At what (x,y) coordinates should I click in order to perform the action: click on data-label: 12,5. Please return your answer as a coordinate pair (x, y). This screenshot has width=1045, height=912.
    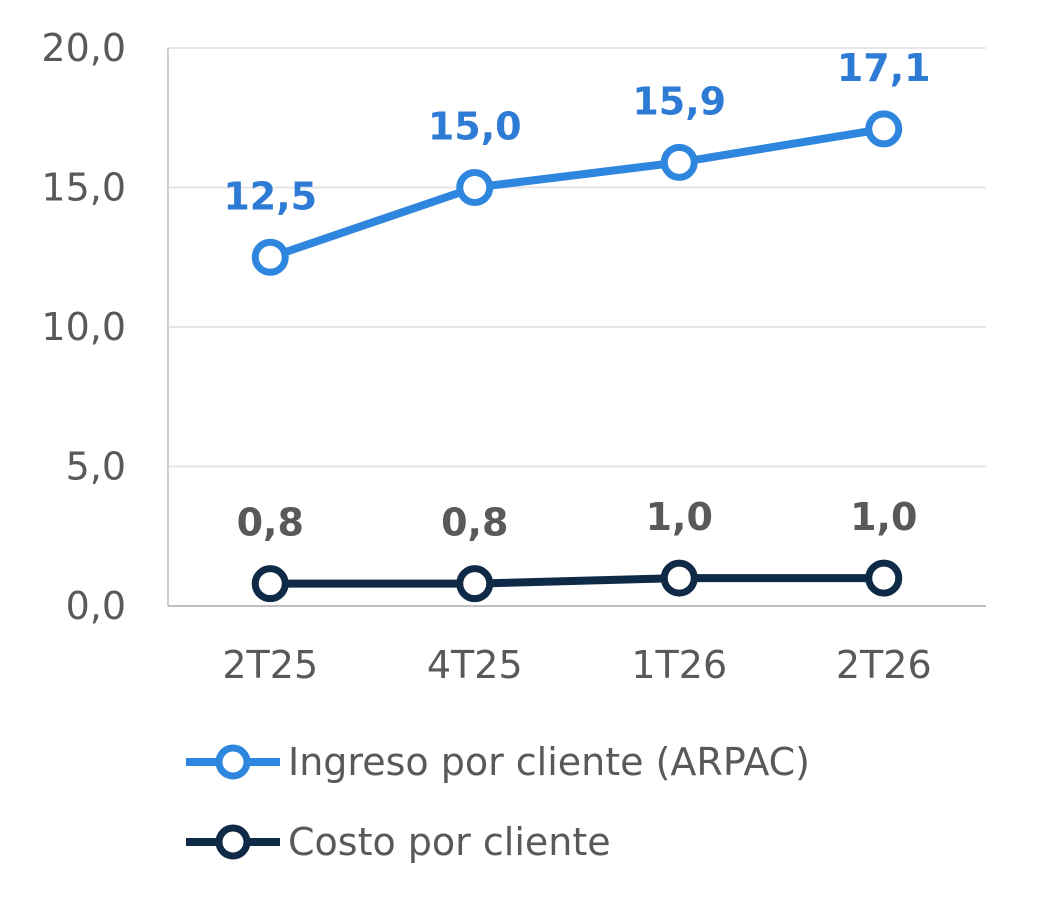
    Looking at the image, I should click on (270, 196).